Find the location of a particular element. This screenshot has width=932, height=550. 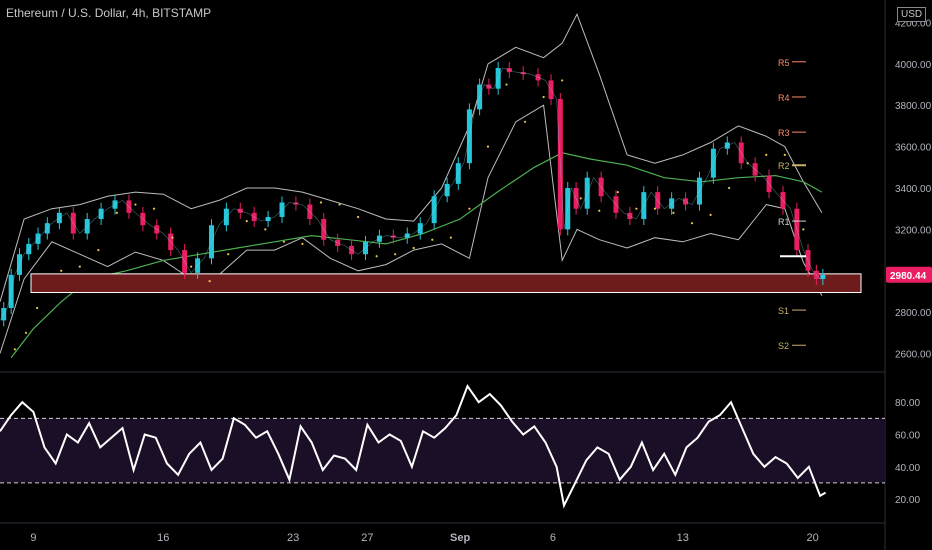

chart-title: Ethereum / U.S. Dollar, 4h, BITSTAMP is located at coordinates (109, 13).